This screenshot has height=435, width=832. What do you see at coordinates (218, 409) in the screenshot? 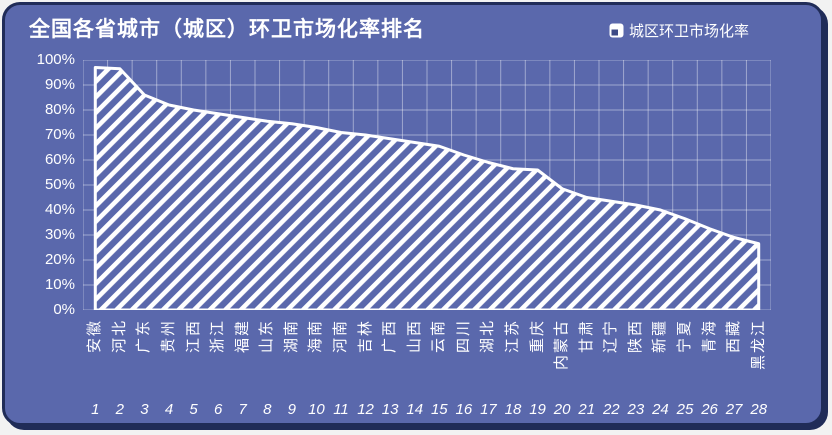
I see `rank-label: 6` at bounding box center [218, 409].